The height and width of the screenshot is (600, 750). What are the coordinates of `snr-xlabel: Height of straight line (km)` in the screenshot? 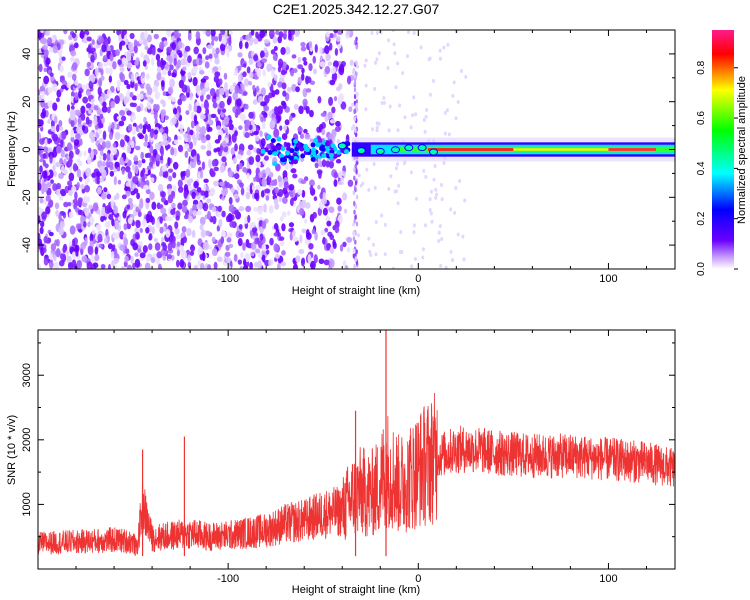 It's located at (356, 590).